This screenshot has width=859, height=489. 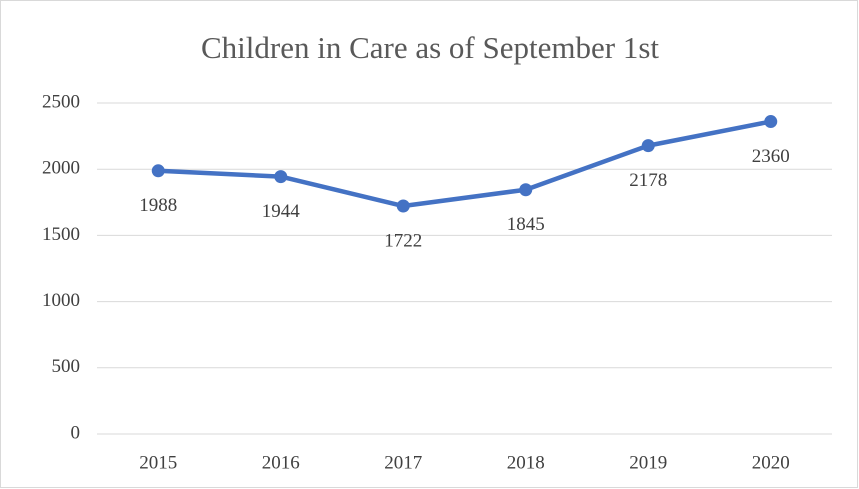 I want to click on chart-title: Children in Care as of September 1st, so click(x=430, y=47).